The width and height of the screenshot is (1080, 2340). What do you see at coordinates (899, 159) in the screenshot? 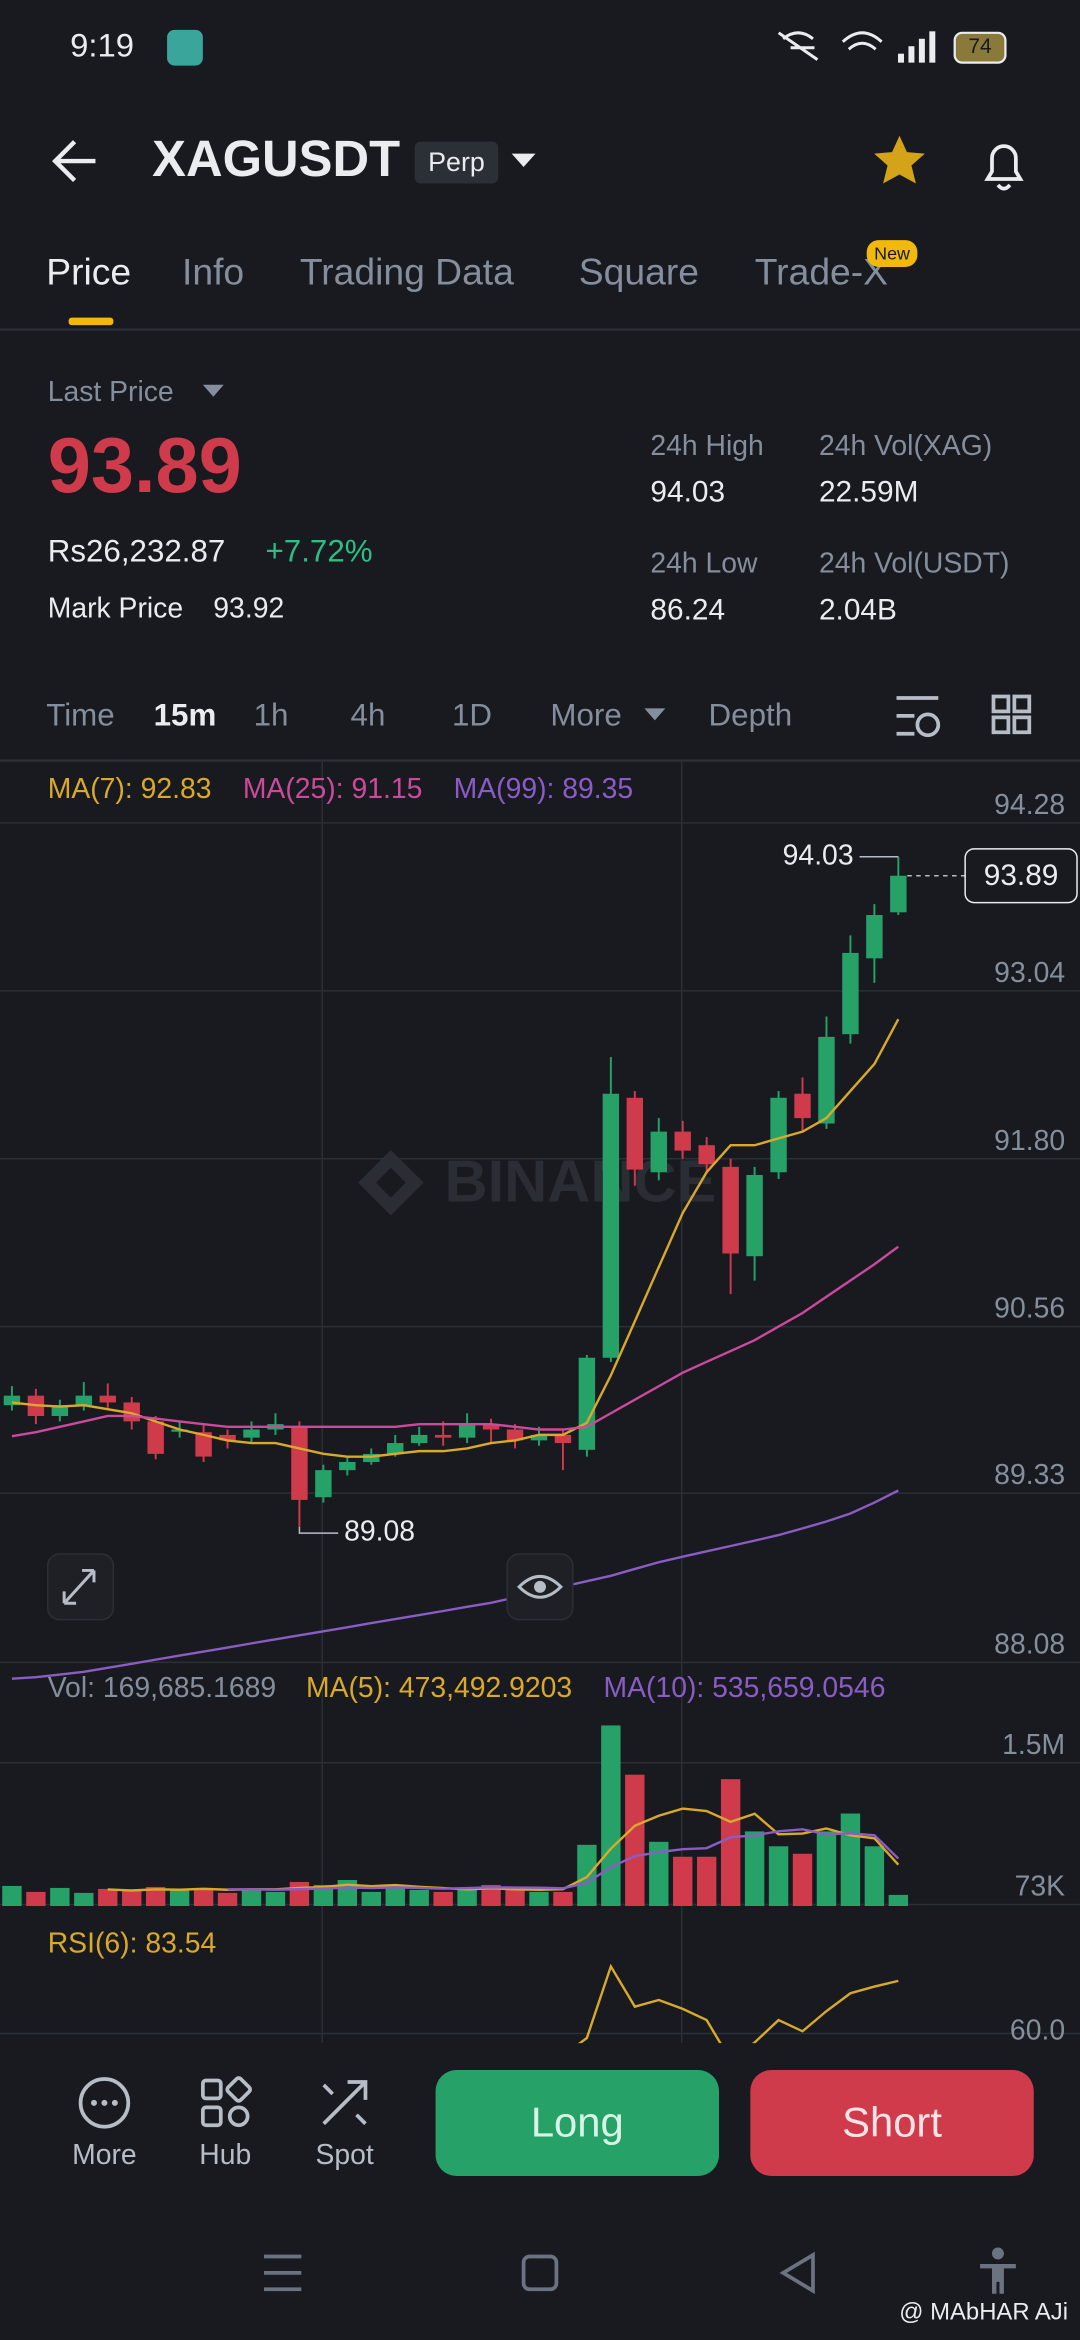
I see `favorite-star` at bounding box center [899, 159].